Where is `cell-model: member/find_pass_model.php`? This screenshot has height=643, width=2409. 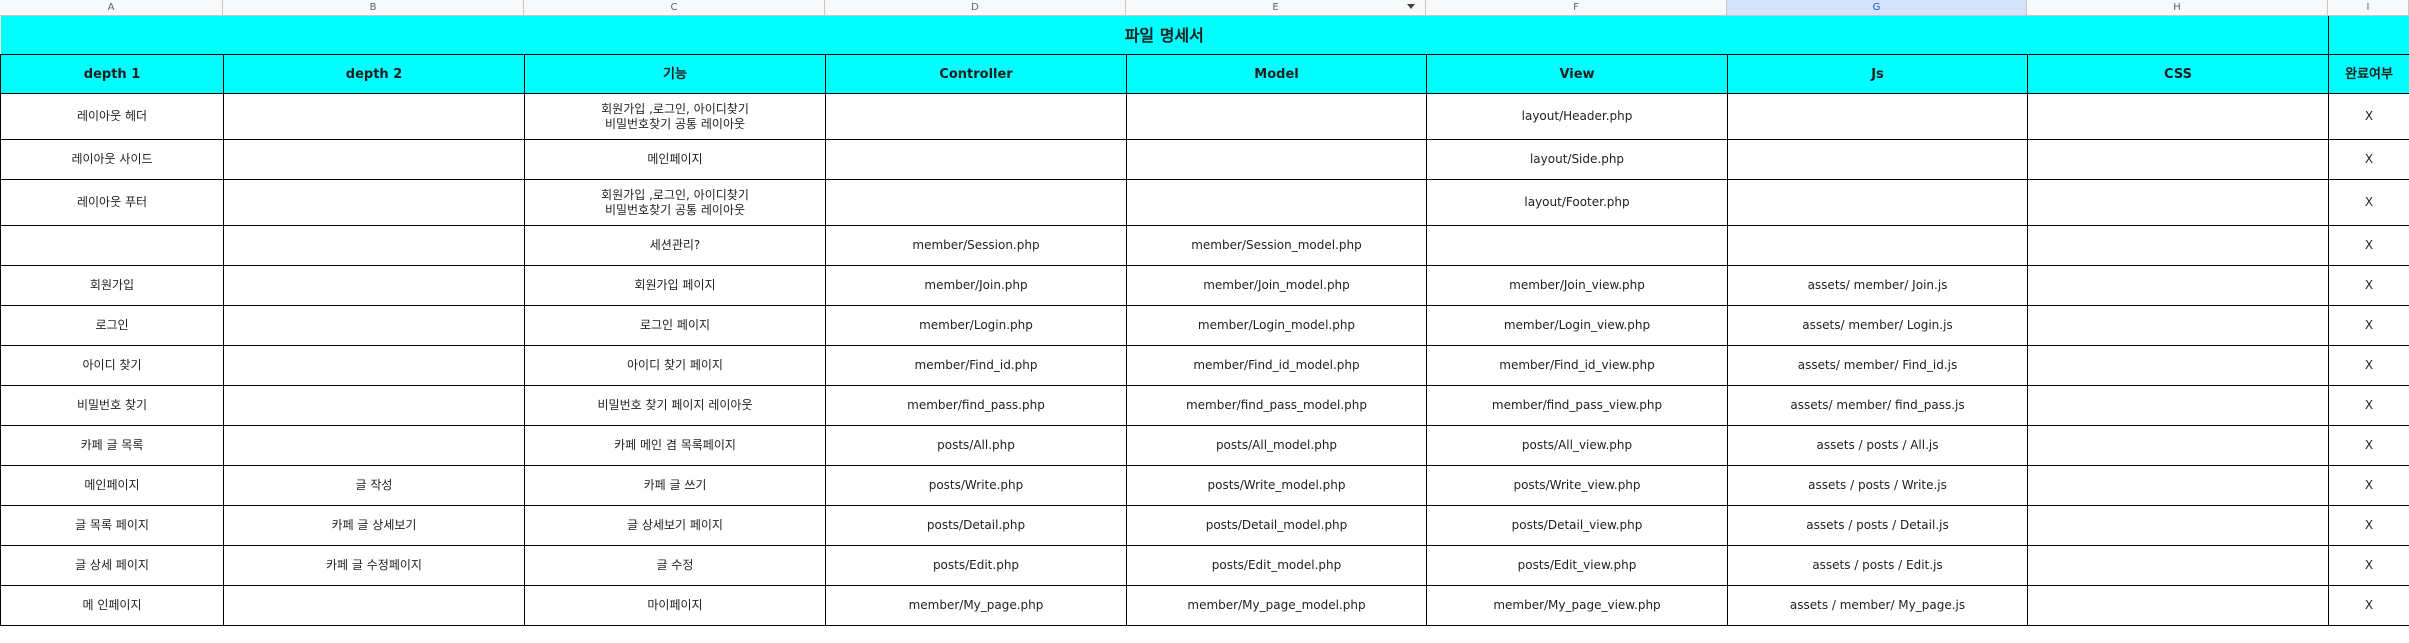 cell-model: member/find_pass_model.php is located at coordinates (1276, 405).